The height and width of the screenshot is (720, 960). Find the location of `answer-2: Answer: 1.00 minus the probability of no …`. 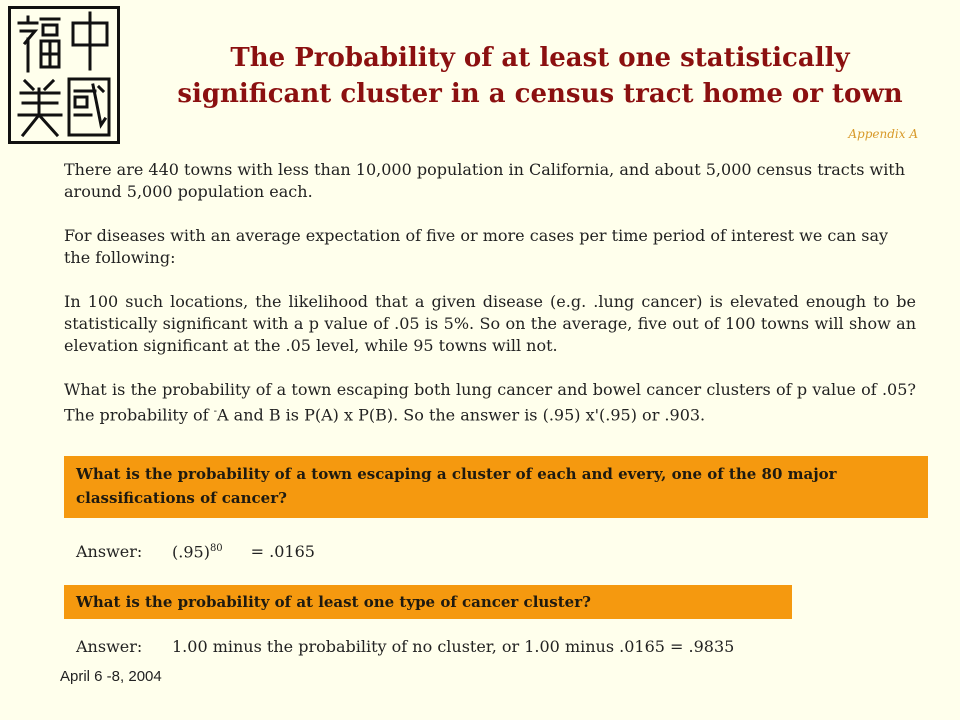

answer-2: Answer: 1.00 minus the probability of no … is located at coordinates (405, 647).